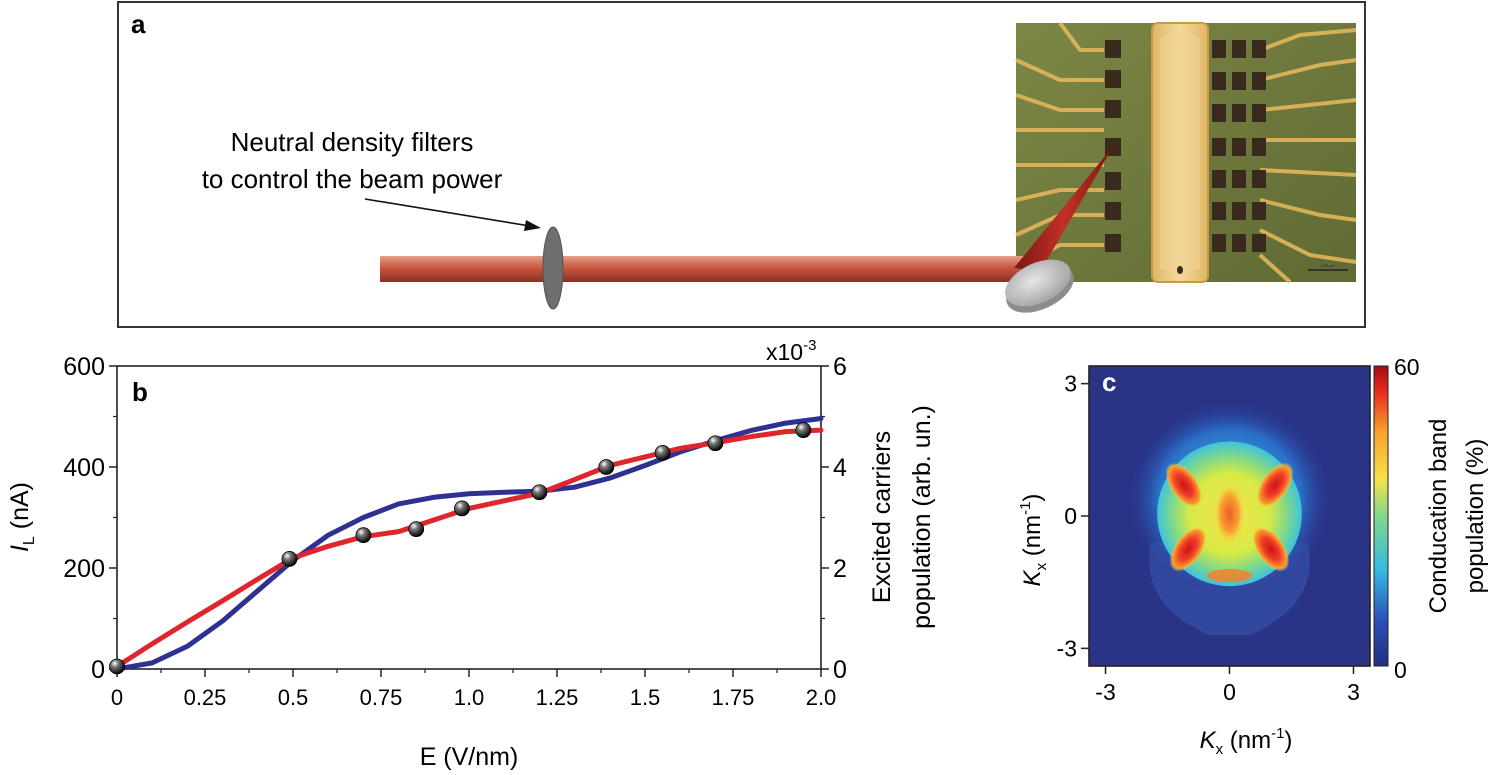 This screenshot has height=775, width=1494. I want to click on chart-b-panel-label: b, so click(140, 392).